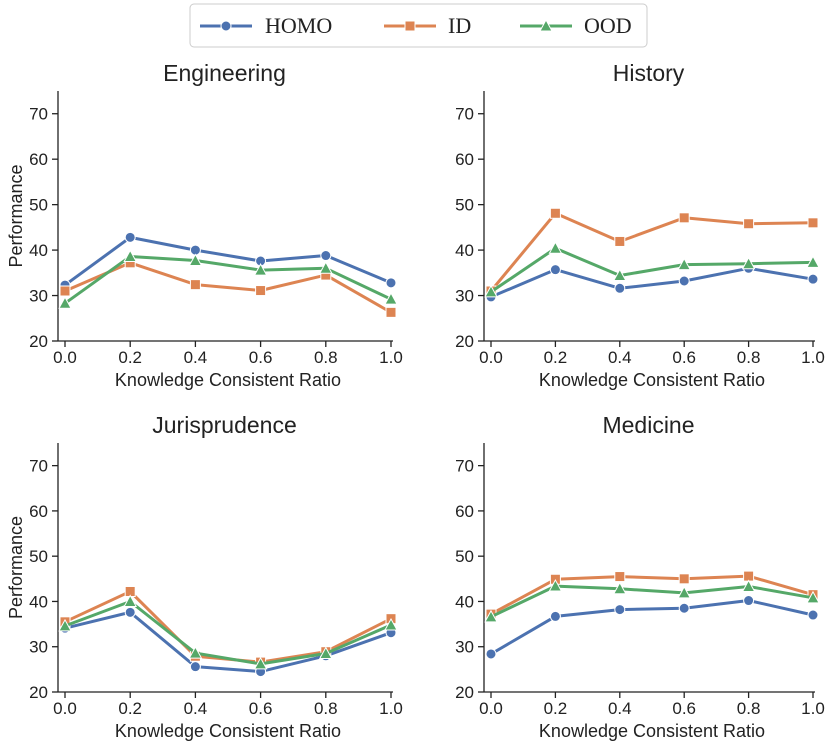 The image size is (831, 750). What do you see at coordinates (648, 425) in the screenshot?
I see `subplot-title: Medicine` at bounding box center [648, 425].